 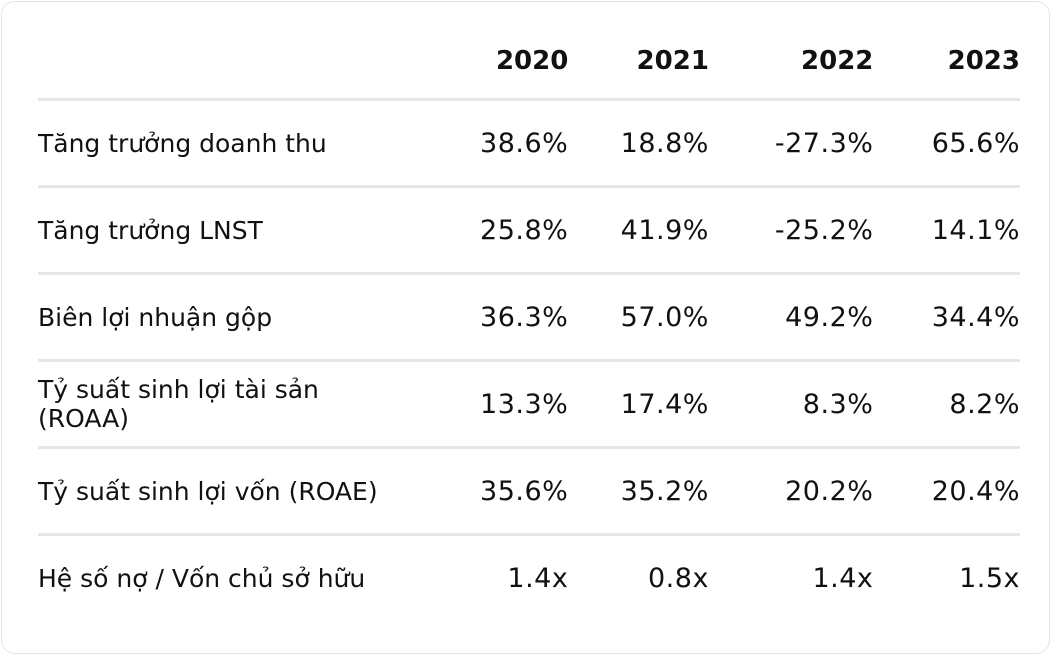 What do you see at coordinates (791, 491) in the screenshot?
I see `table-cell: 20.2%` at bounding box center [791, 491].